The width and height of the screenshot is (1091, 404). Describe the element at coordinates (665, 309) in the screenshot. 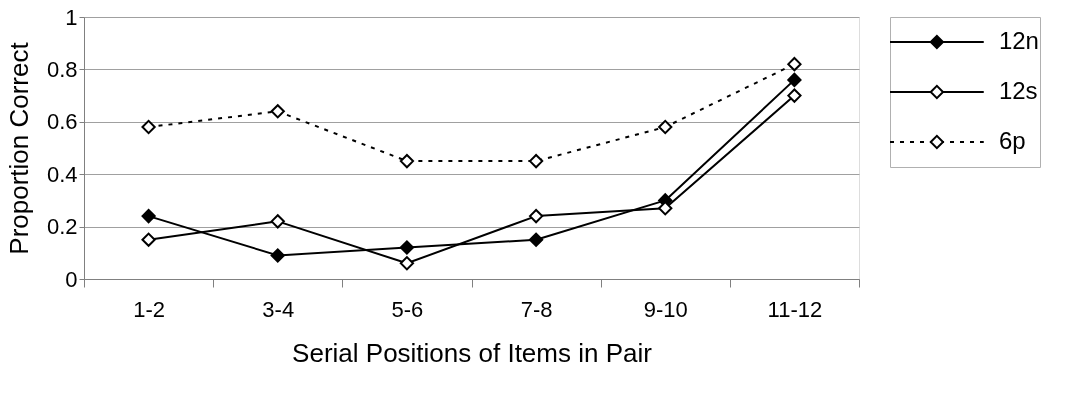

I see `x-tick-label: 9-10` at that location.